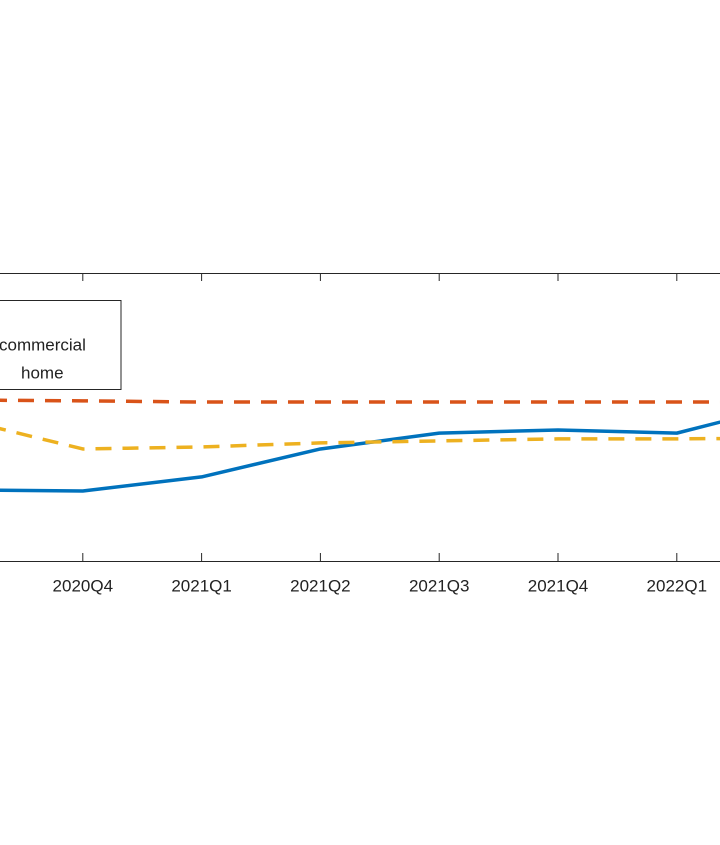  Describe the element at coordinates (201, 585) in the screenshot. I see `x-tick-label: 2021Q1` at that location.